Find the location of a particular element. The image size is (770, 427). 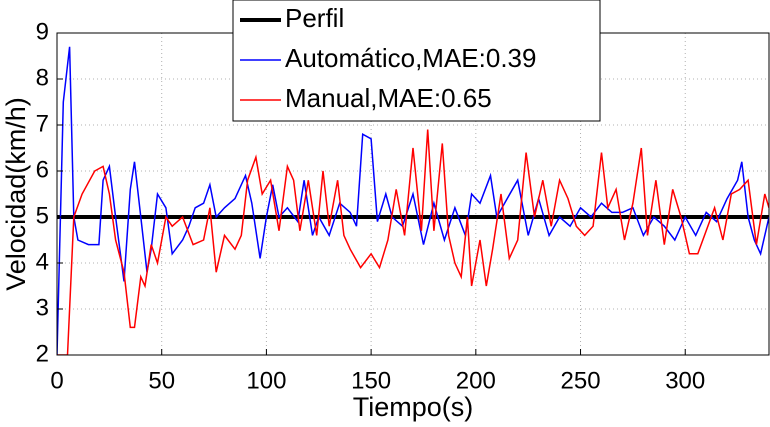

x-tick-label: 250 is located at coordinates (581, 380).